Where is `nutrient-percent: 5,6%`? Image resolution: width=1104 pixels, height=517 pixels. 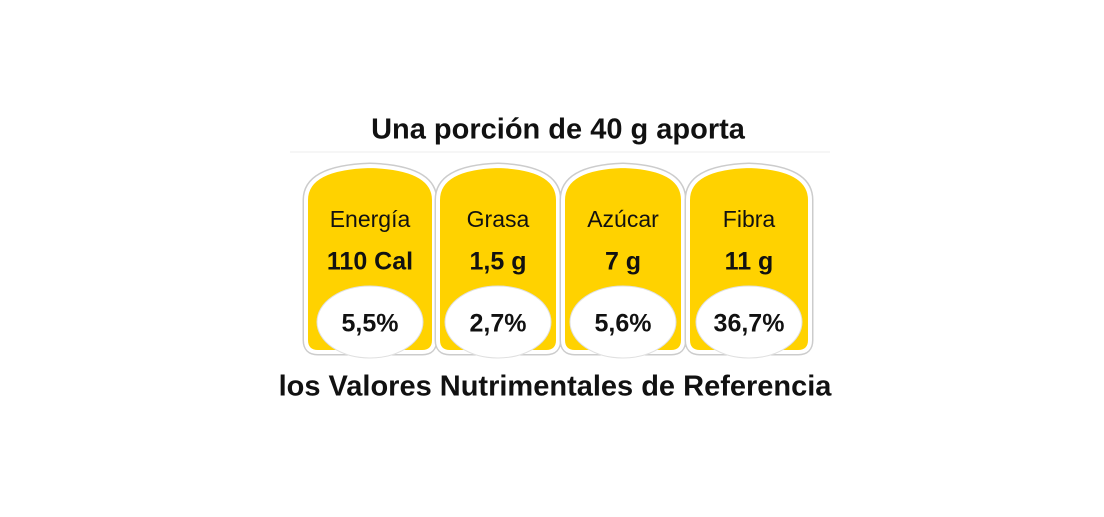 nutrient-percent: 5,6% is located at coordinates (623, 324).